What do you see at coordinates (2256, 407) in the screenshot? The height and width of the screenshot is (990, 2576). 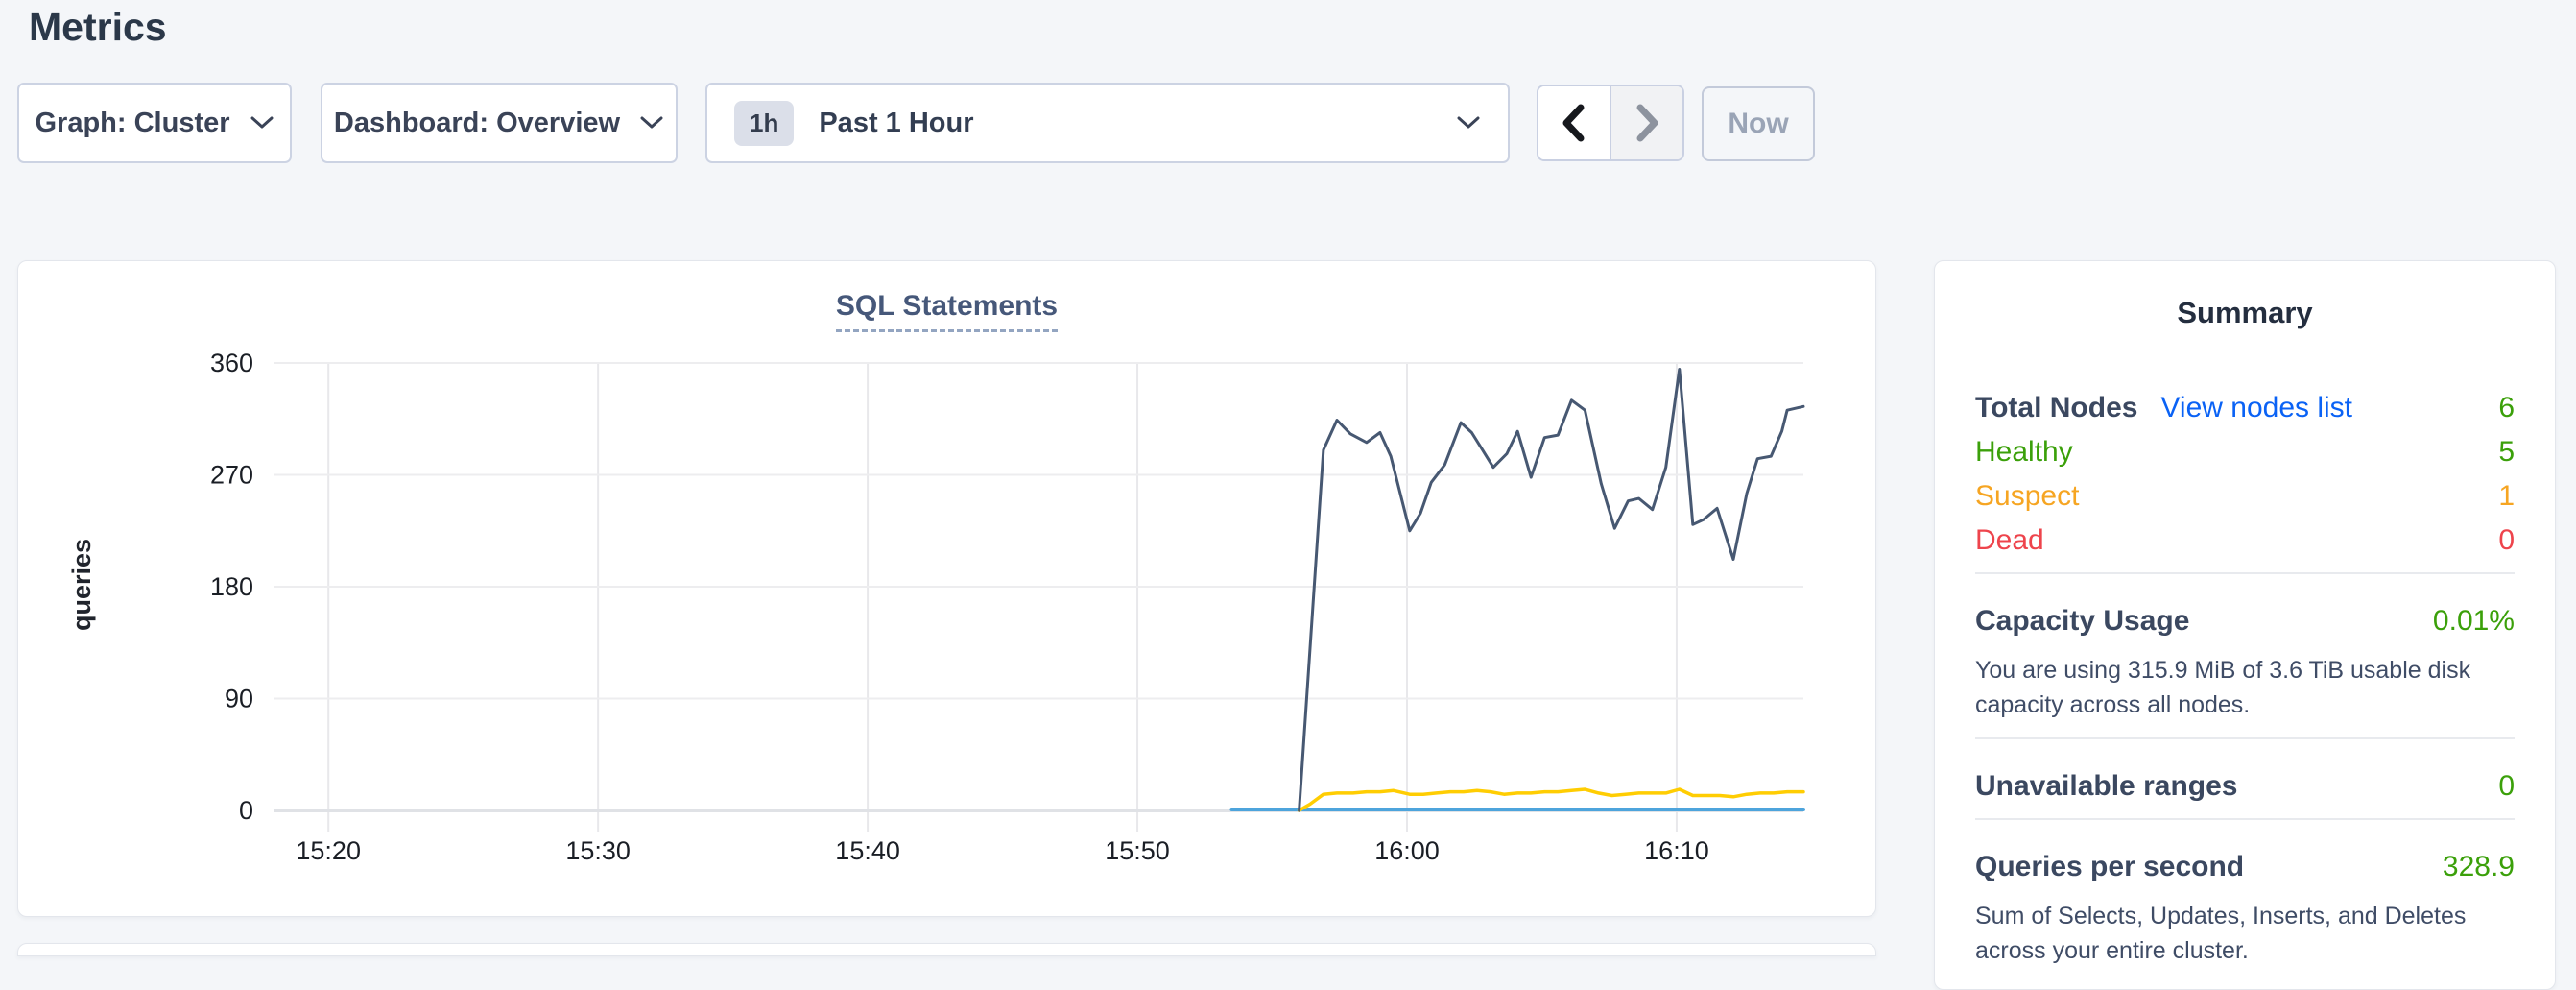 I see `view-nodes-list-link: View nodes list` at bounding box center [2256, 407].